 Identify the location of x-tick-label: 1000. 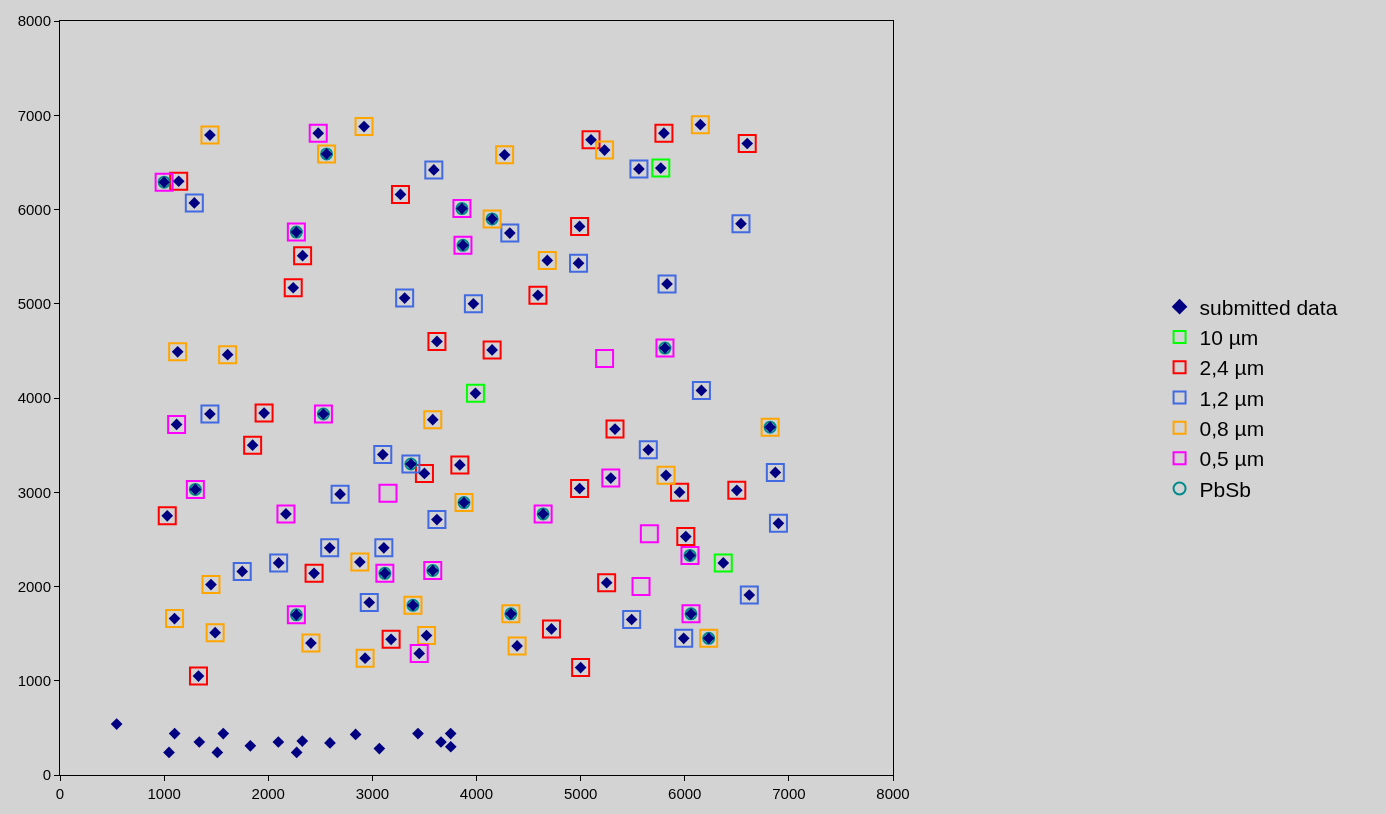
(164, 793).